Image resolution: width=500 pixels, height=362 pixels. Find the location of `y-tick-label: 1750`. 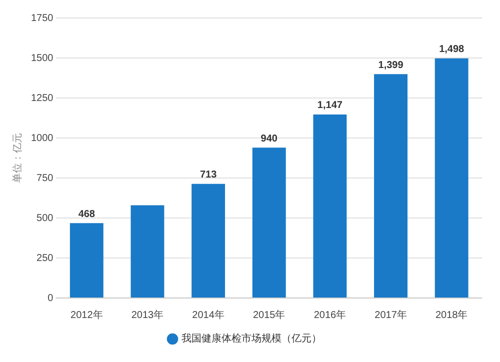

y-tick-label: 1750 is located at coordinates (42, 18).